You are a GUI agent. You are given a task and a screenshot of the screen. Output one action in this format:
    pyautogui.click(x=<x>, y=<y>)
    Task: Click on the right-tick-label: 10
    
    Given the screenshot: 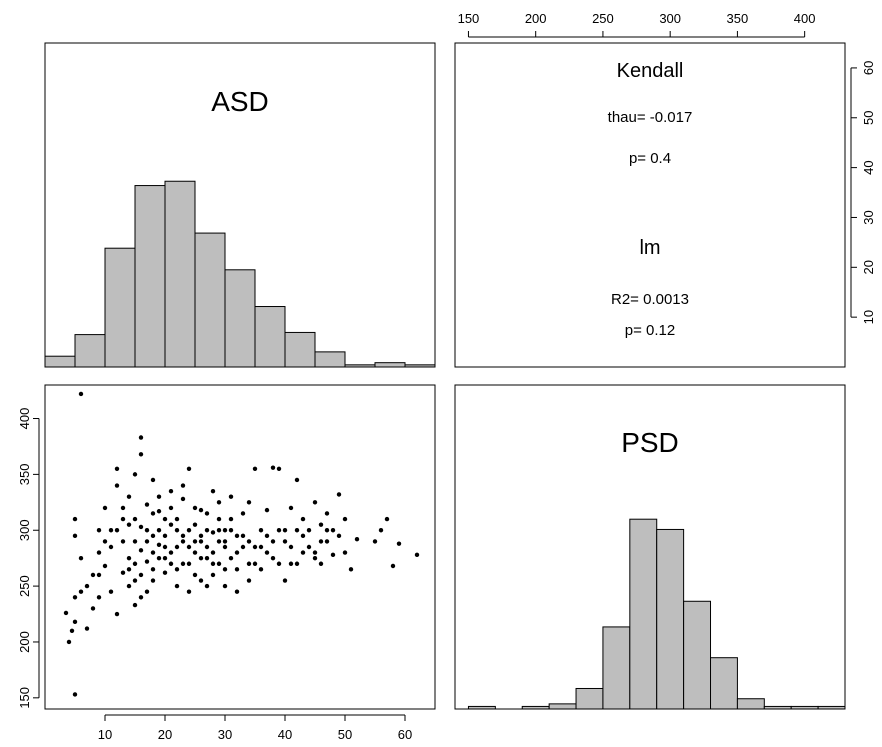 What is the action you would take?
    pyautogui.click(x=868, y=317)
    